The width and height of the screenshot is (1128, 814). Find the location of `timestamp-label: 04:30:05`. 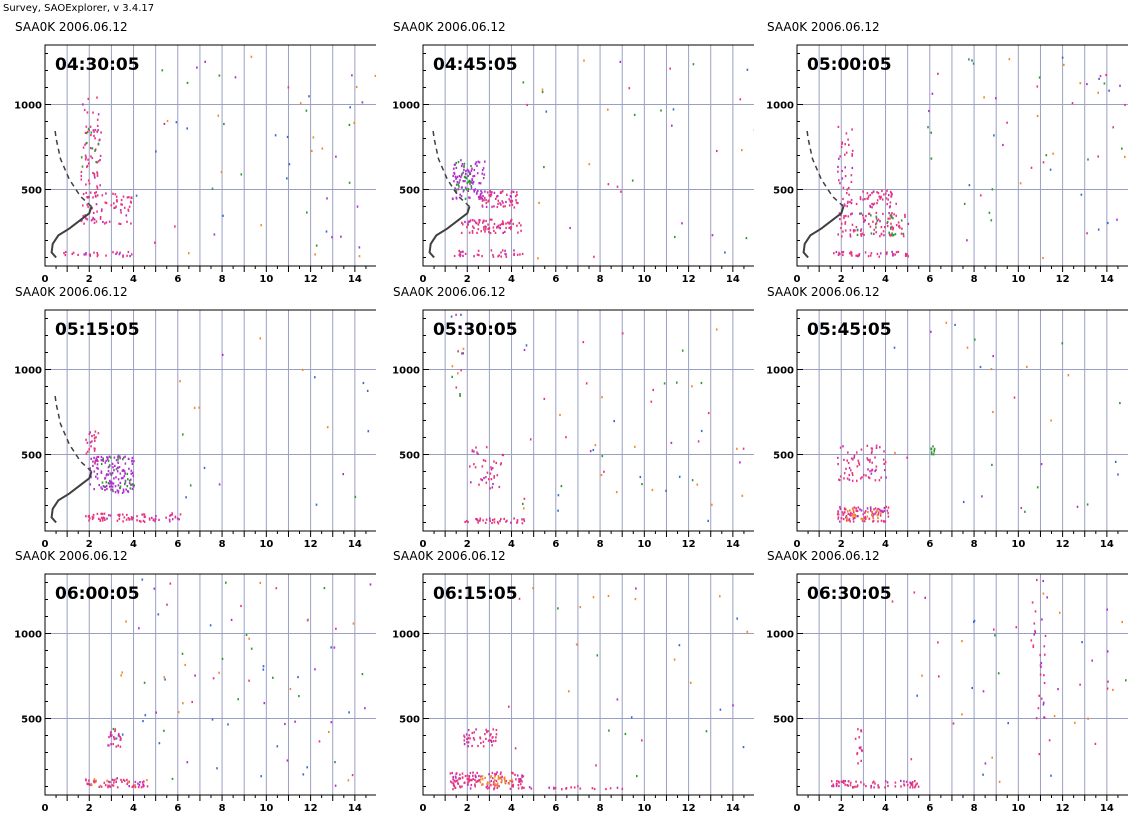

timestamp-label: 04:30:05 is located at coordinates (97, 65).